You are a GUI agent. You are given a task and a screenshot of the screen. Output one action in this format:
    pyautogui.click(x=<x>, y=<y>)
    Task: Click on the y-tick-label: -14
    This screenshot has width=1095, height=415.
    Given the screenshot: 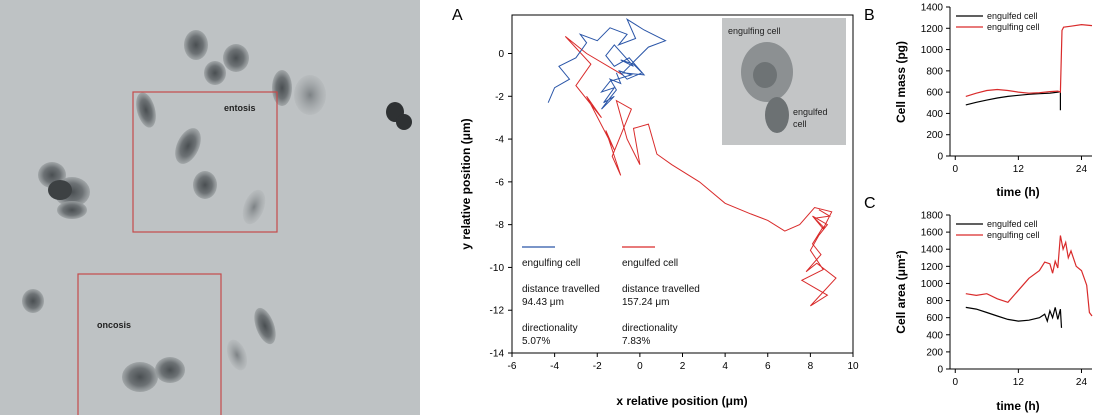 What is the action you would take?
    pyautogui.click(x=497, y=354)
    